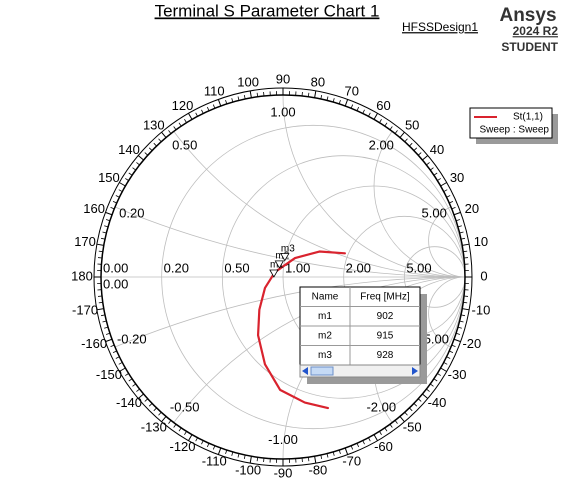 The width and height of the screenshot is (562, 493). I want to click on angle-label: 120, so click(183, 105).